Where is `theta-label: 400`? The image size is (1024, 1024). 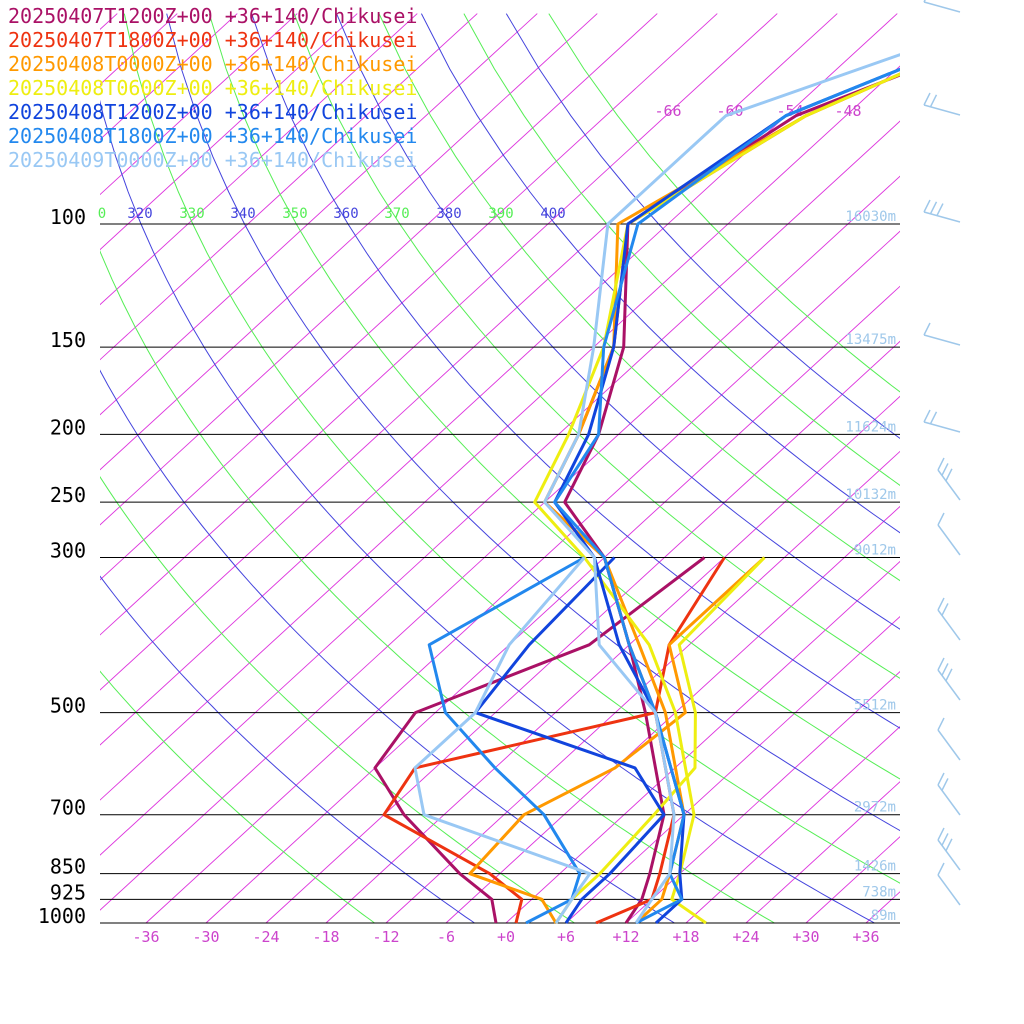
theta-label: 400 is located at coordinates (552, 214).